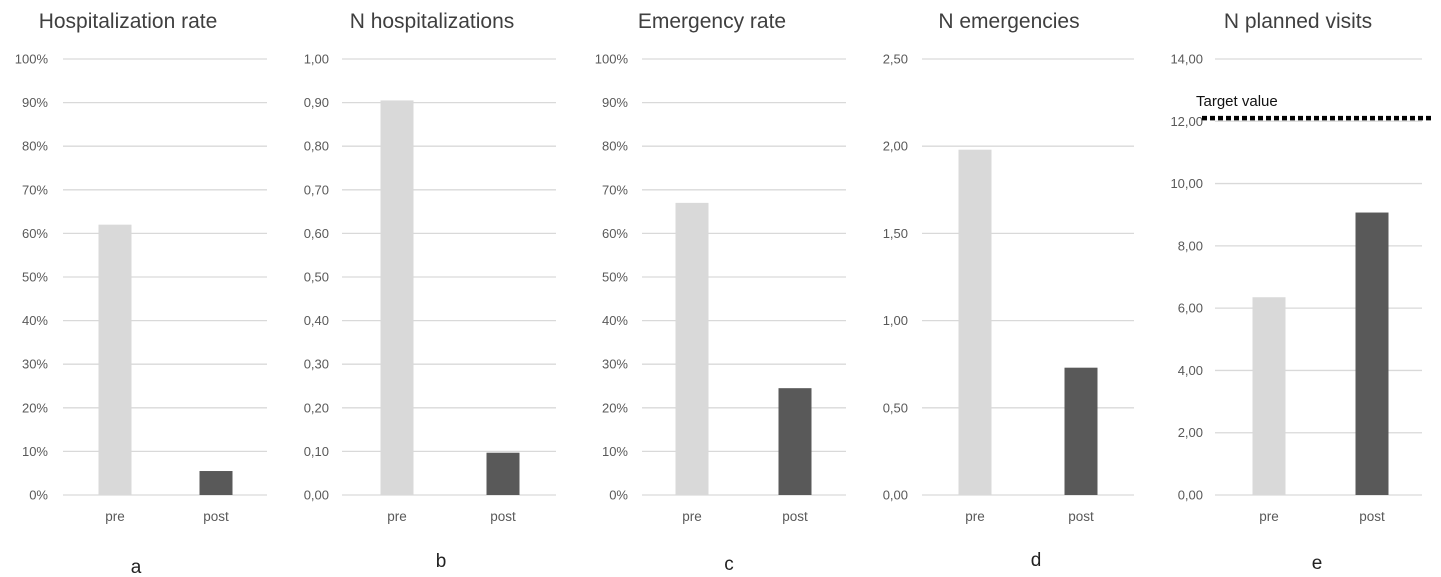  I want to click on panel-d-title: N emergencies, so click(1008, 21).